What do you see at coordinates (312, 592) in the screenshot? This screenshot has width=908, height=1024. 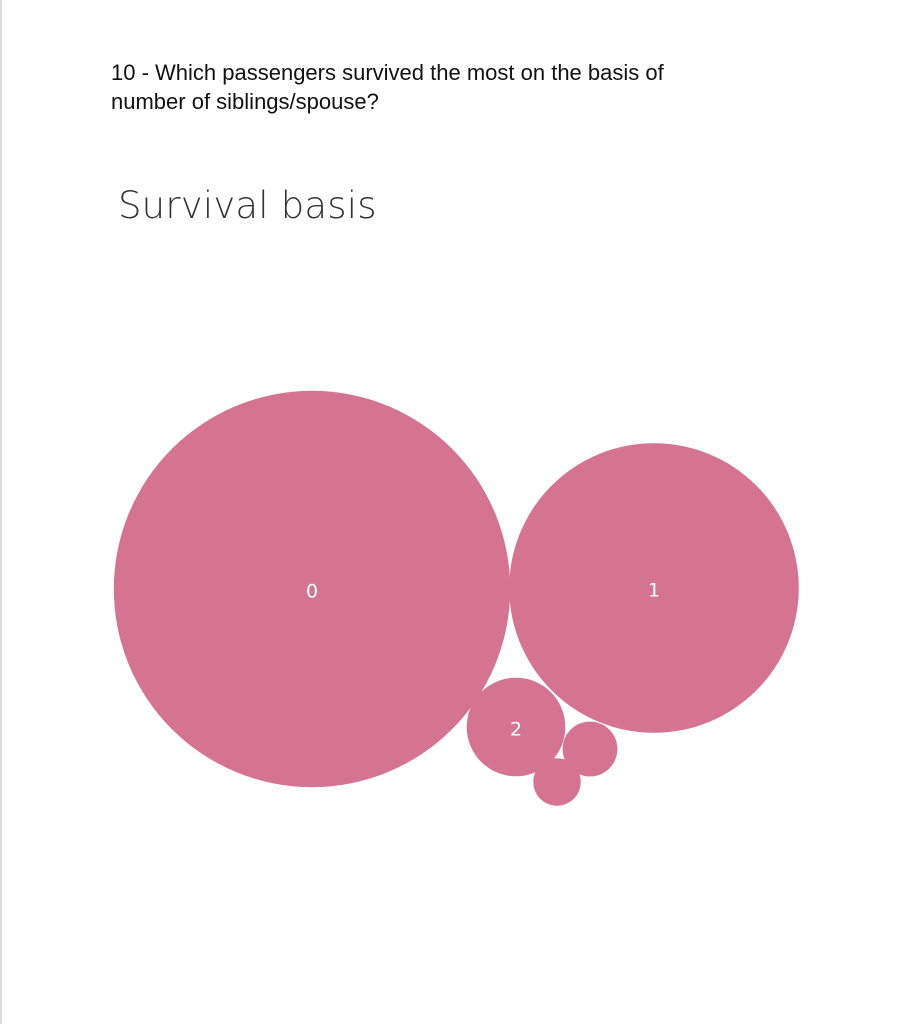 I see `bubble-label-0: 0` at bounding box center [312, 592].